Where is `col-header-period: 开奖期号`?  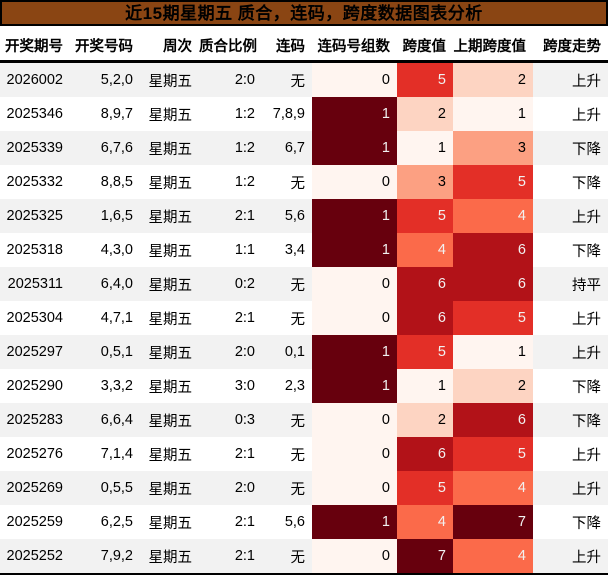
col-header-period: 开奖期号 is located at coordinates (35, 46).